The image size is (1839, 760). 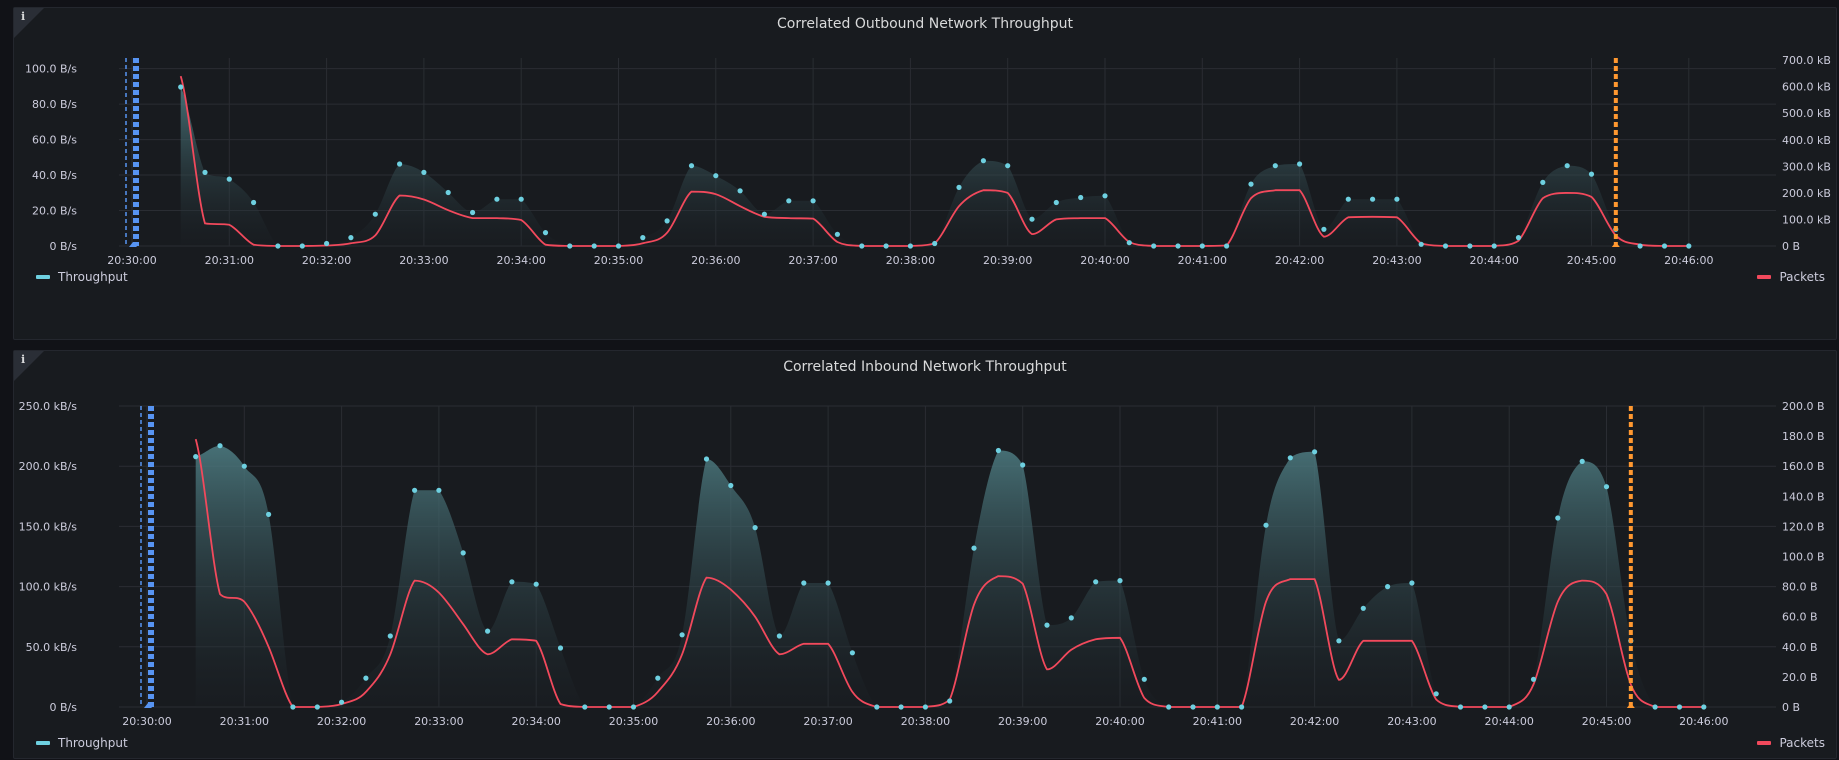 What do you see at coordinates (1615, 244) in the screenshot?
I see `annotation-end-marker` at bounding box center [1615, 244].